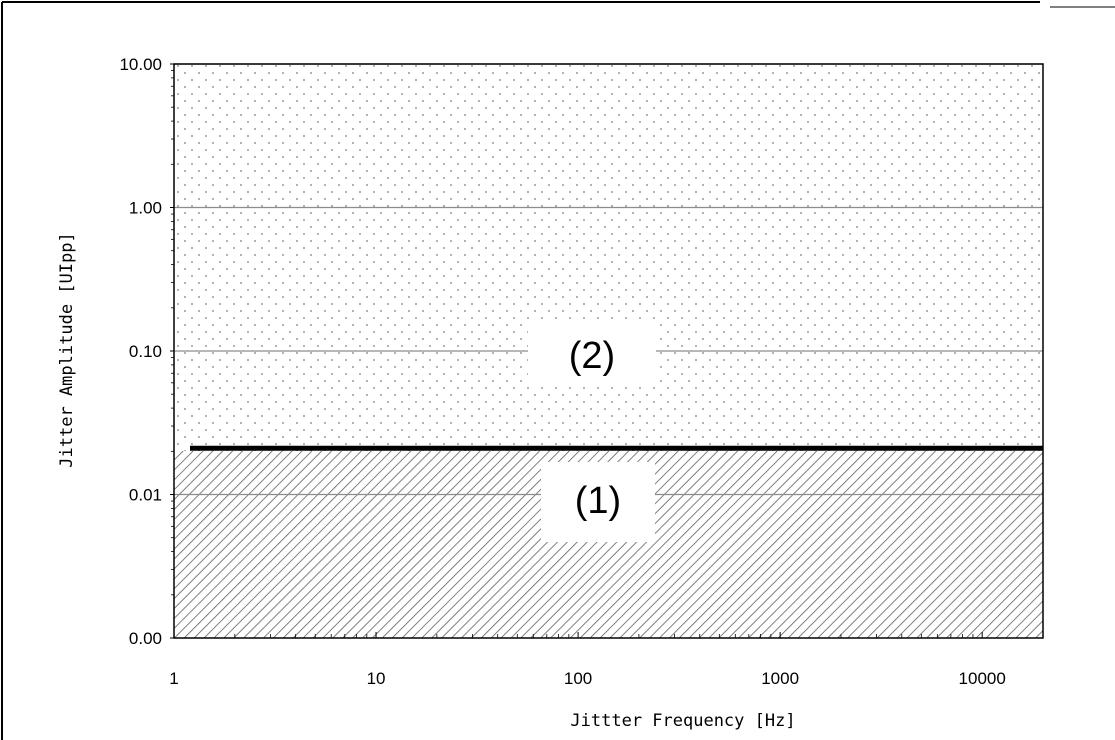  Describe the element at coordinates (592, 356) in the screenshot. I see `region-2-label: (2)` at that location.